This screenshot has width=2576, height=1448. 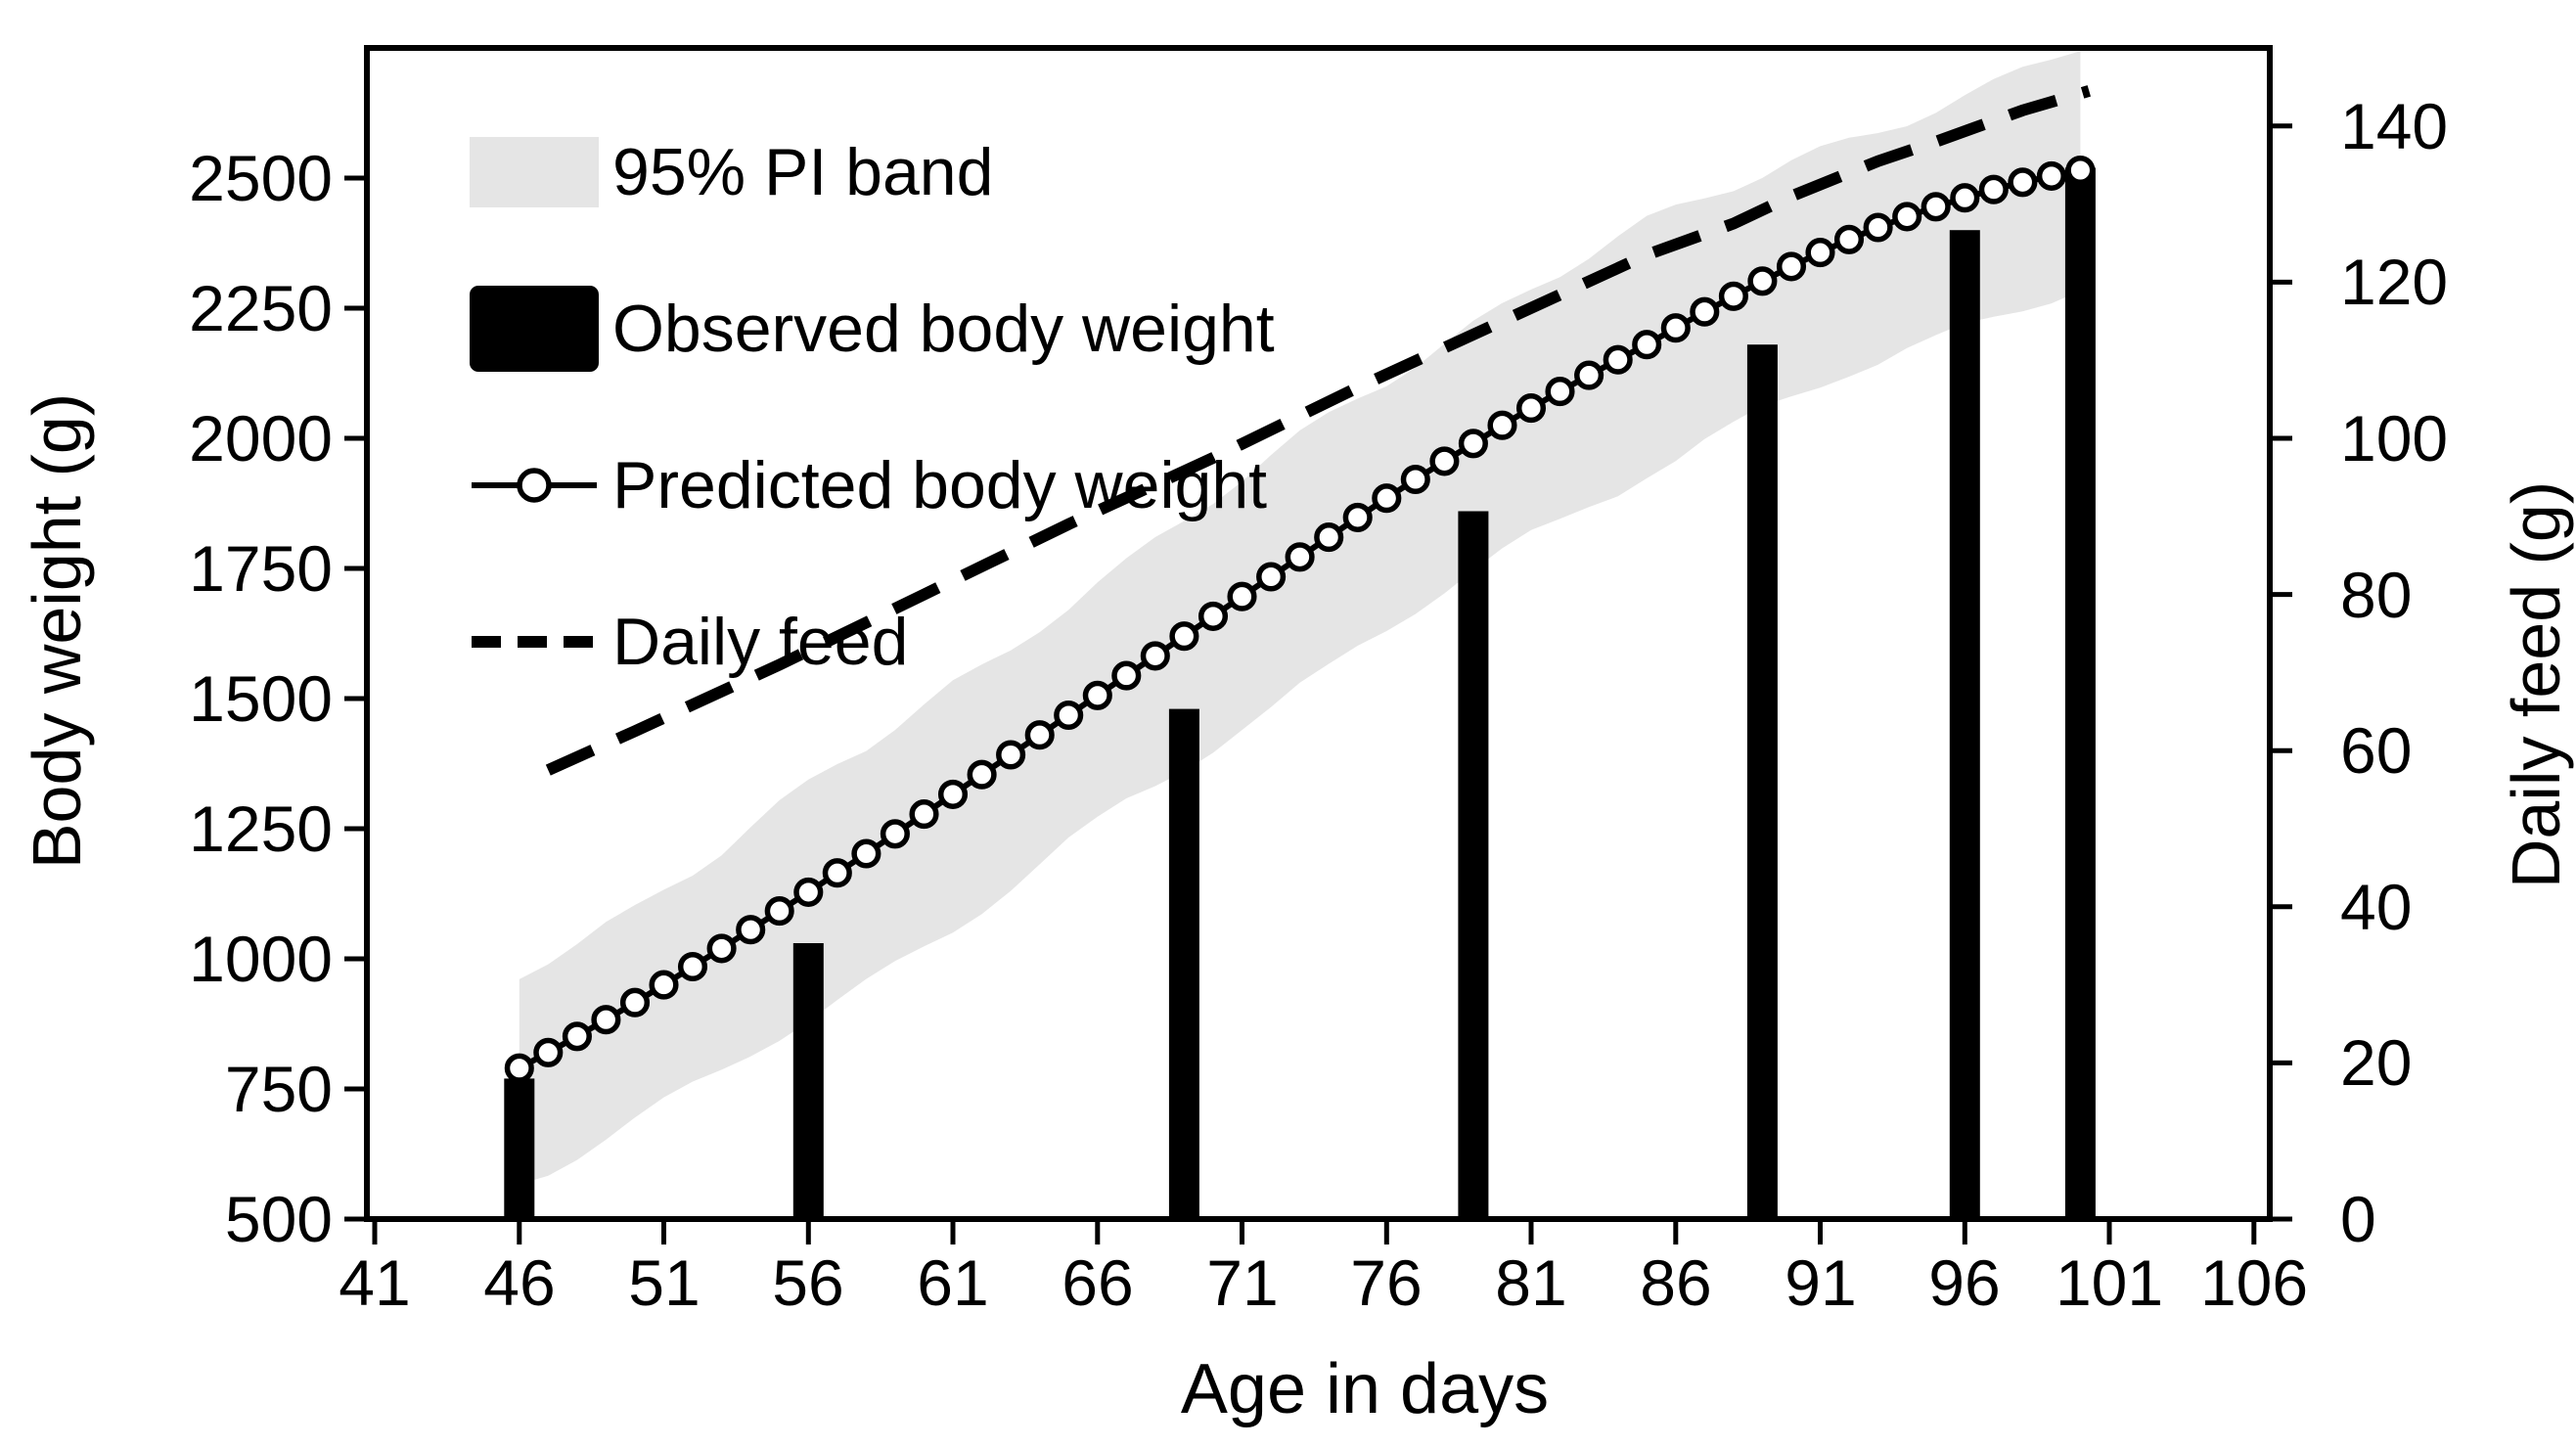 I want to click on y-right-tick-label: 140, so click(x=2394, y=126).